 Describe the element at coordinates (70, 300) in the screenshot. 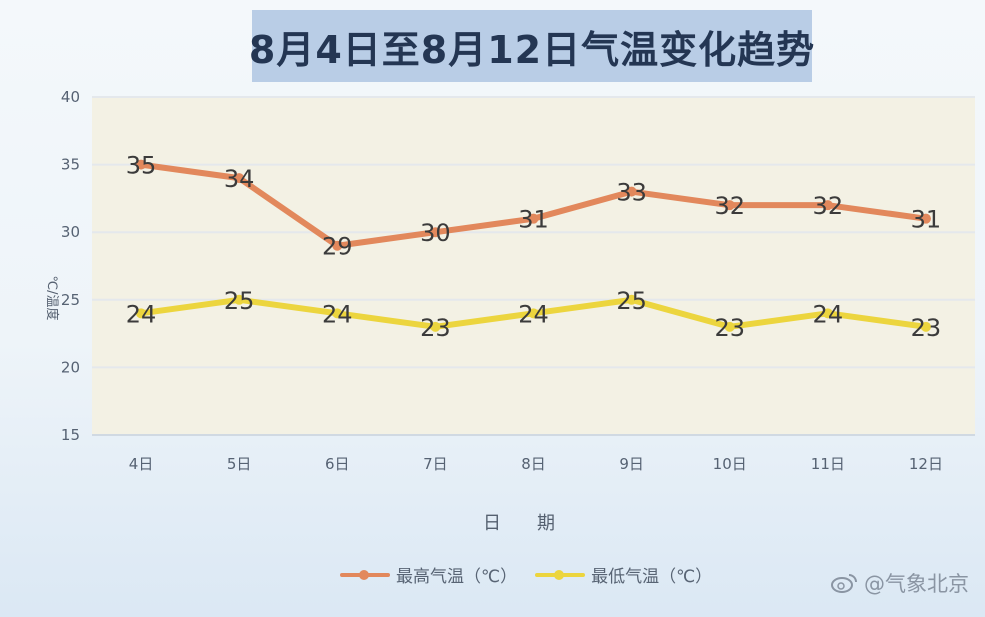

I see `y-tick-label: 25` at that location.